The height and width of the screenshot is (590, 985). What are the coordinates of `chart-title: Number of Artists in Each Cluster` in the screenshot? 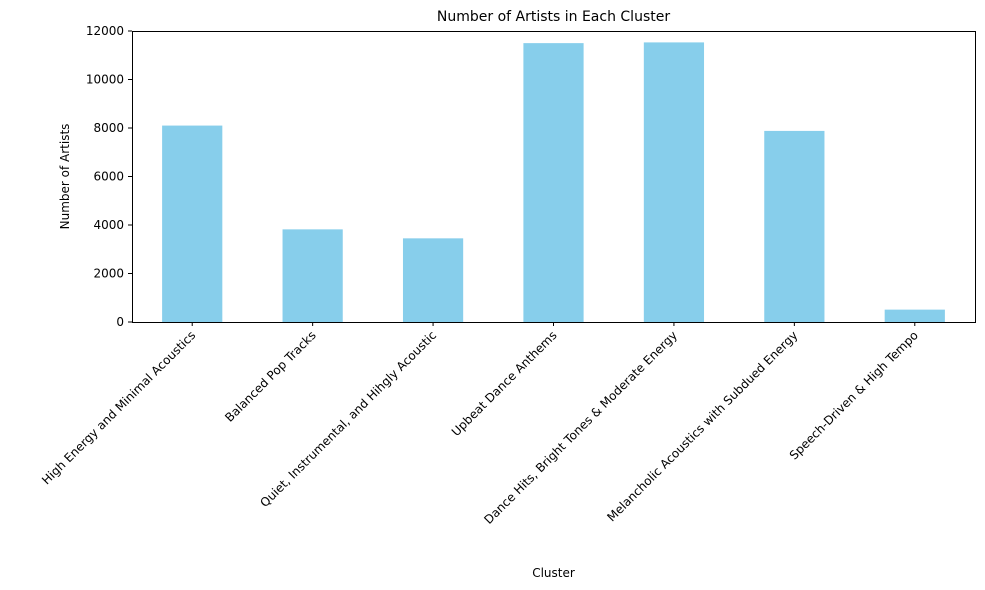 It's located at (553, 17).